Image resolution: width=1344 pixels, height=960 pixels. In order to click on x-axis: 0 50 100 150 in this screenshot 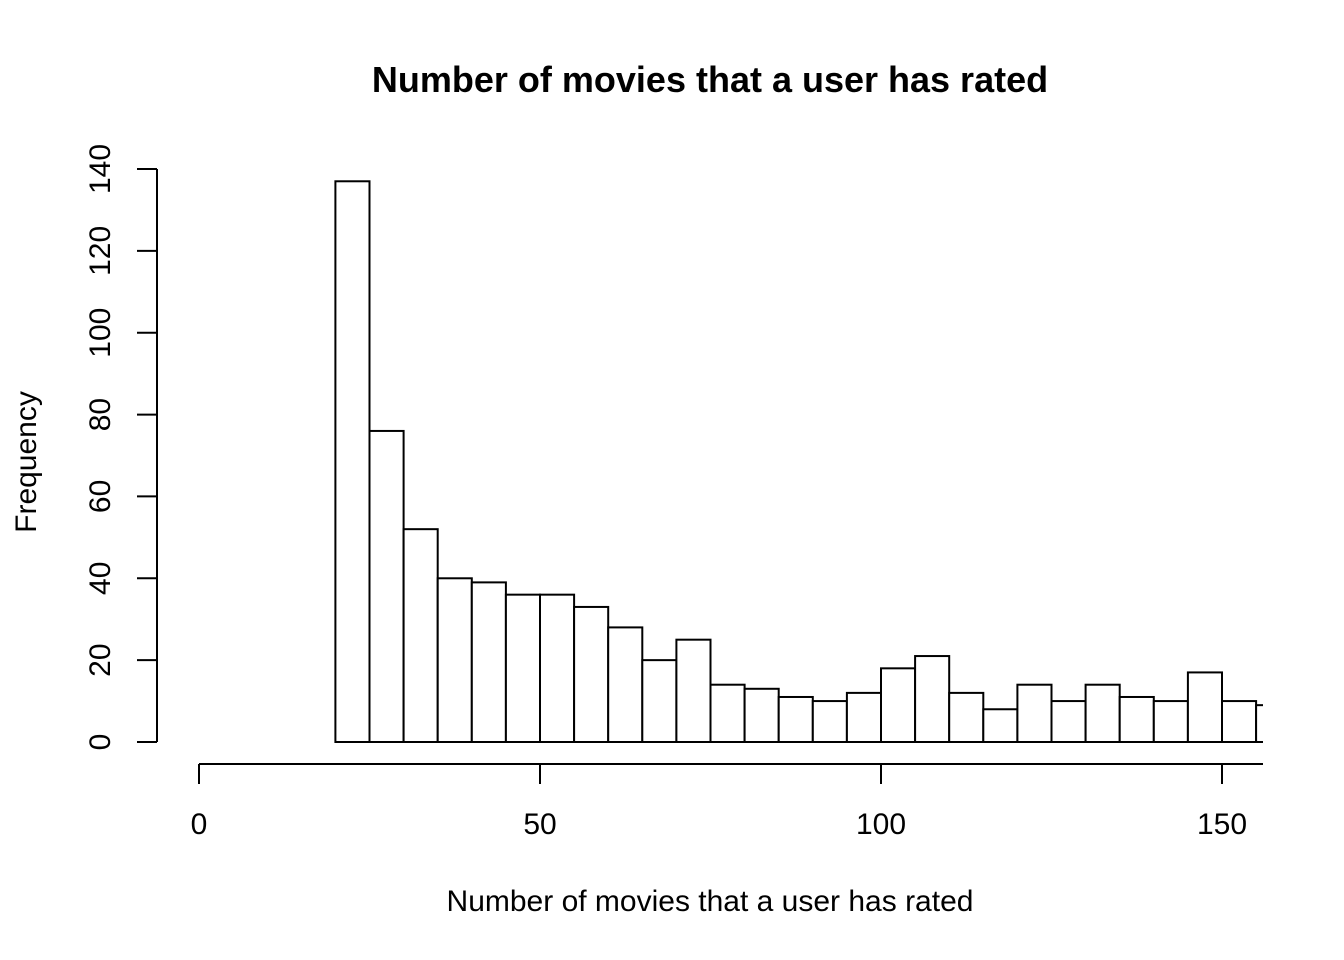, I will do `click(727, 802)`.